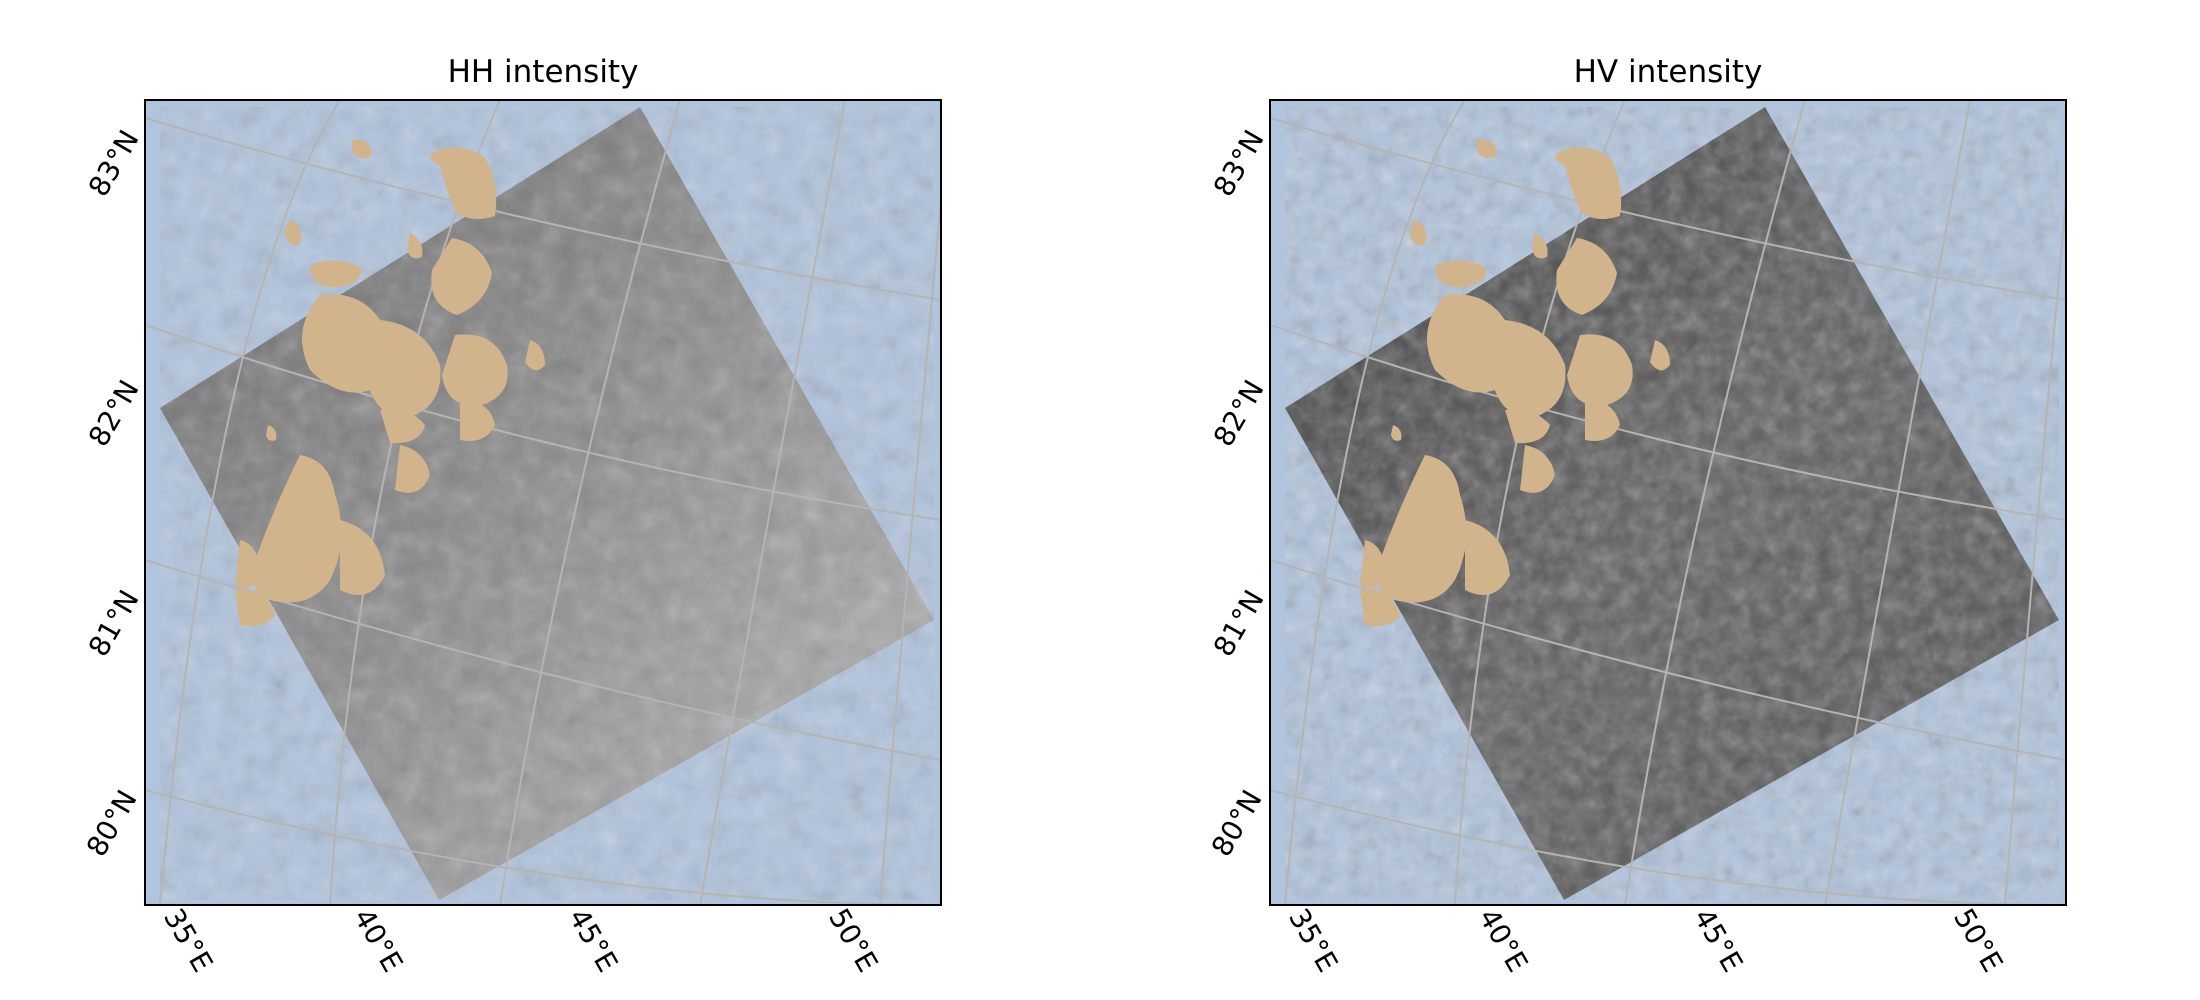 The width and height of the screenshot is (2200, 1000). What do you see at coordinates (1668, 72) in the screenshot?
I see `panel-title: HV intensity` at bounding box center [1668, 72].